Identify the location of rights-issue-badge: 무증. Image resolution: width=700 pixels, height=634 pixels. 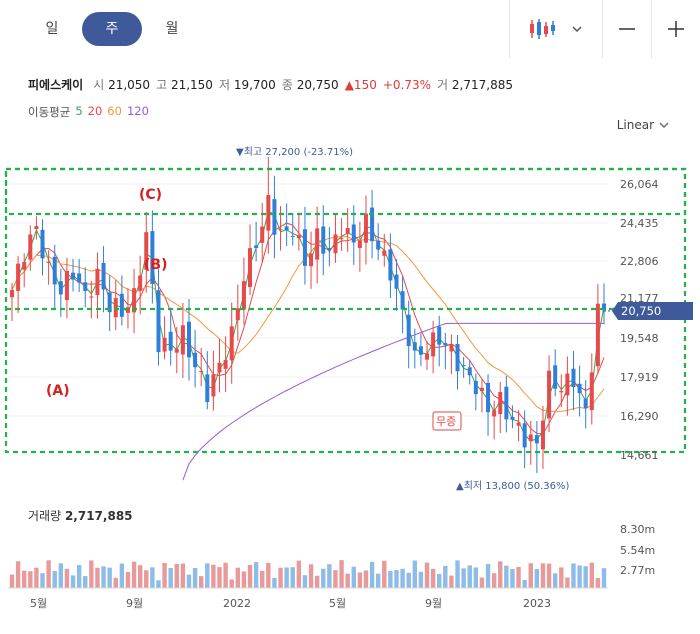
(447, 421).